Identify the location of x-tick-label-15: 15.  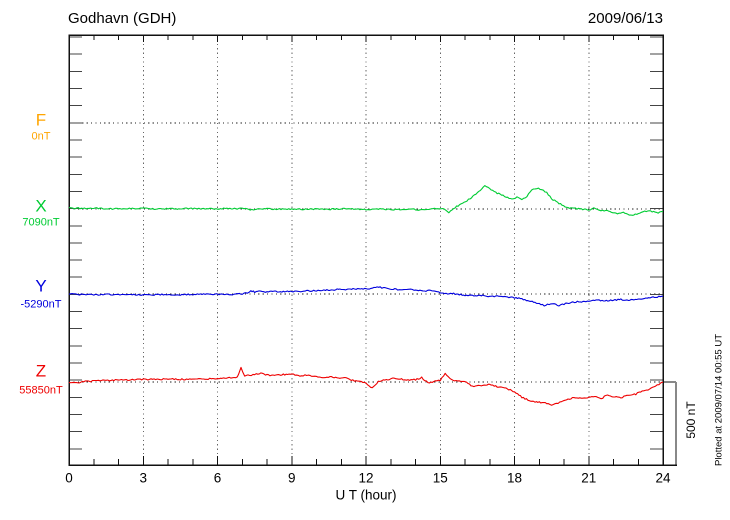
(440, 478).